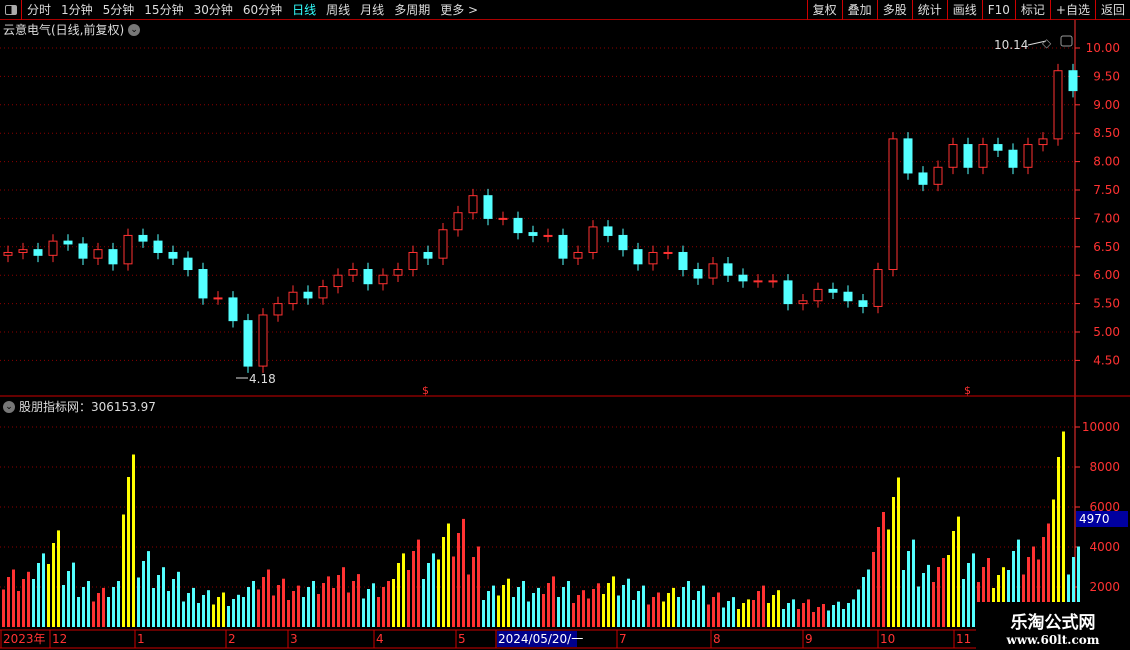 Image resolution: width=1130 pixels, height=650 pixels. I want to click on period-tab: 日线, so click(304, 10).